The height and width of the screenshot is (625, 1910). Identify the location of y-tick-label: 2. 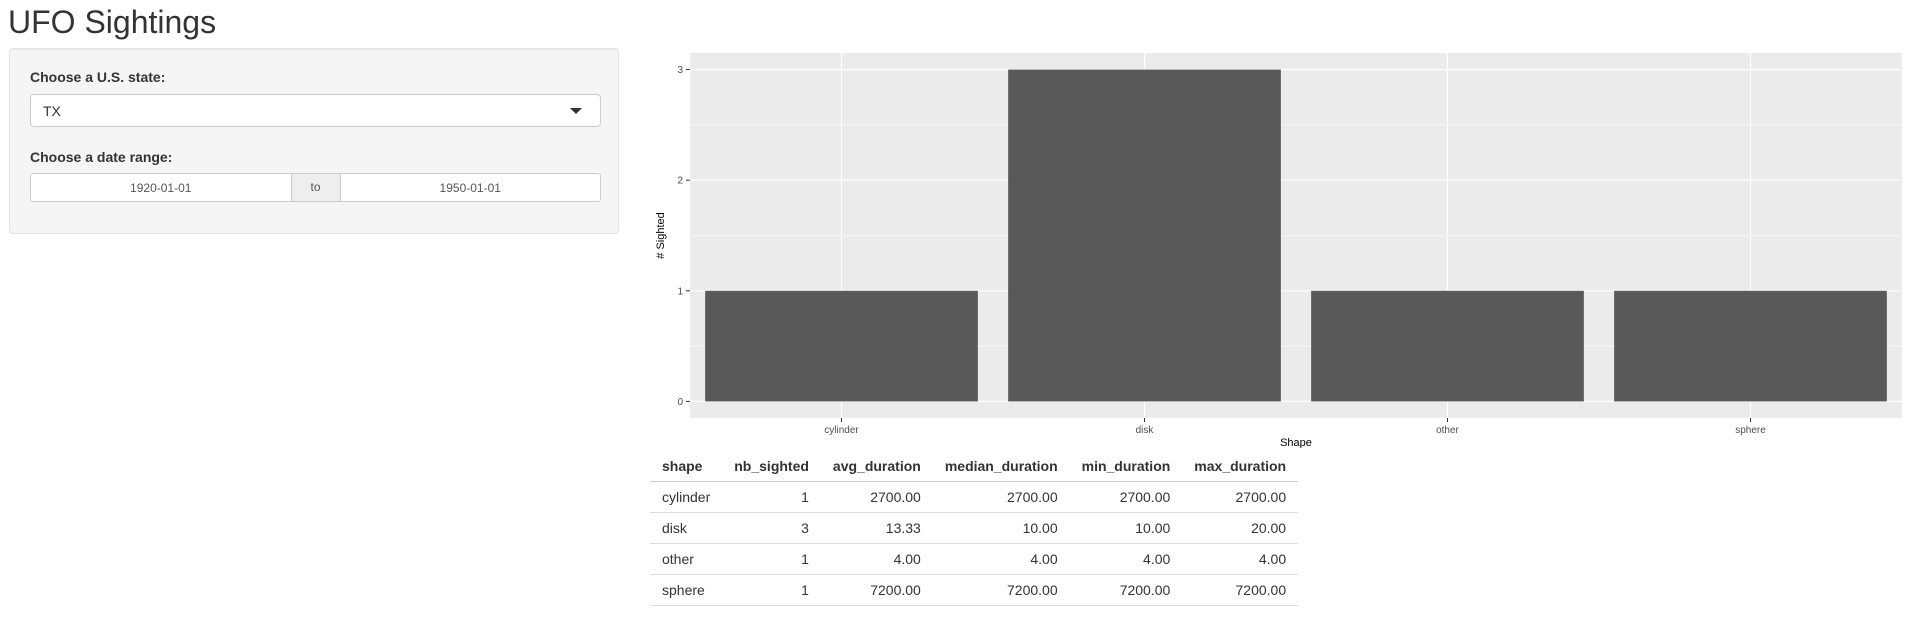
(680, 181).